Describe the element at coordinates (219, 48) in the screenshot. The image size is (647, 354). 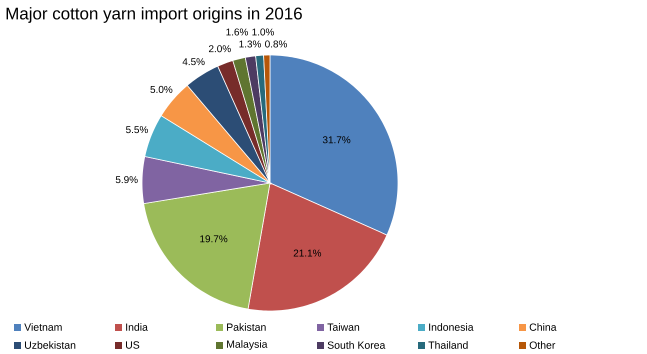
I see `data-label: 2.0%` at that location.